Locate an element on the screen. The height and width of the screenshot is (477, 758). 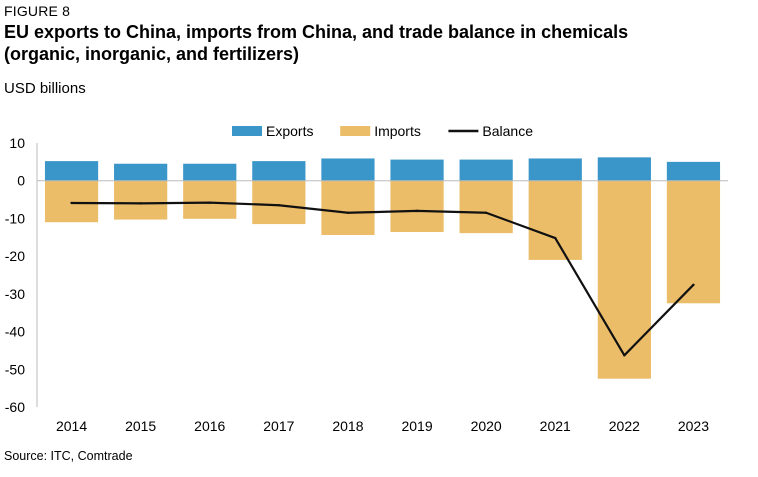
y-tick-label: -50 is located at coordinates (15, 369).